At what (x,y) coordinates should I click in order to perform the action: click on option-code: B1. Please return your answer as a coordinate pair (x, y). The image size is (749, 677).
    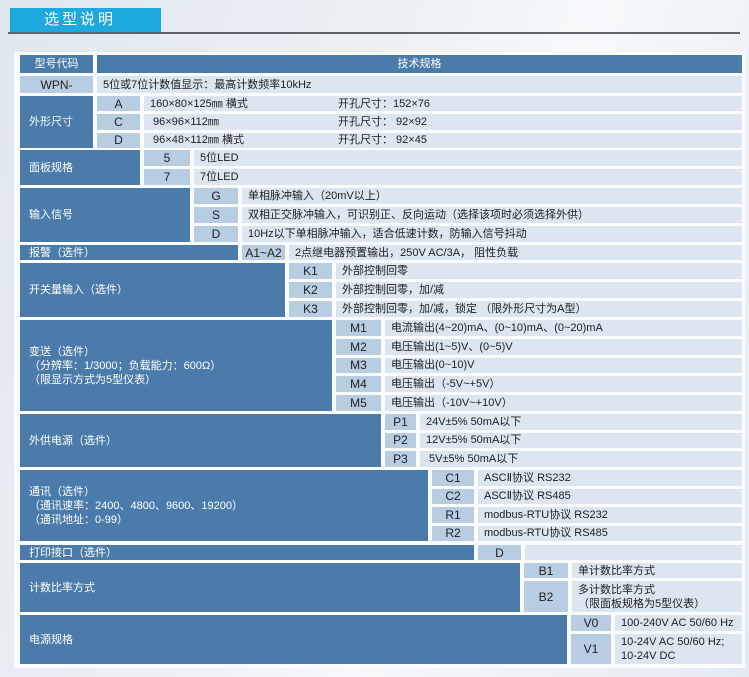
    Looking at the image, I should click on (546, 570).